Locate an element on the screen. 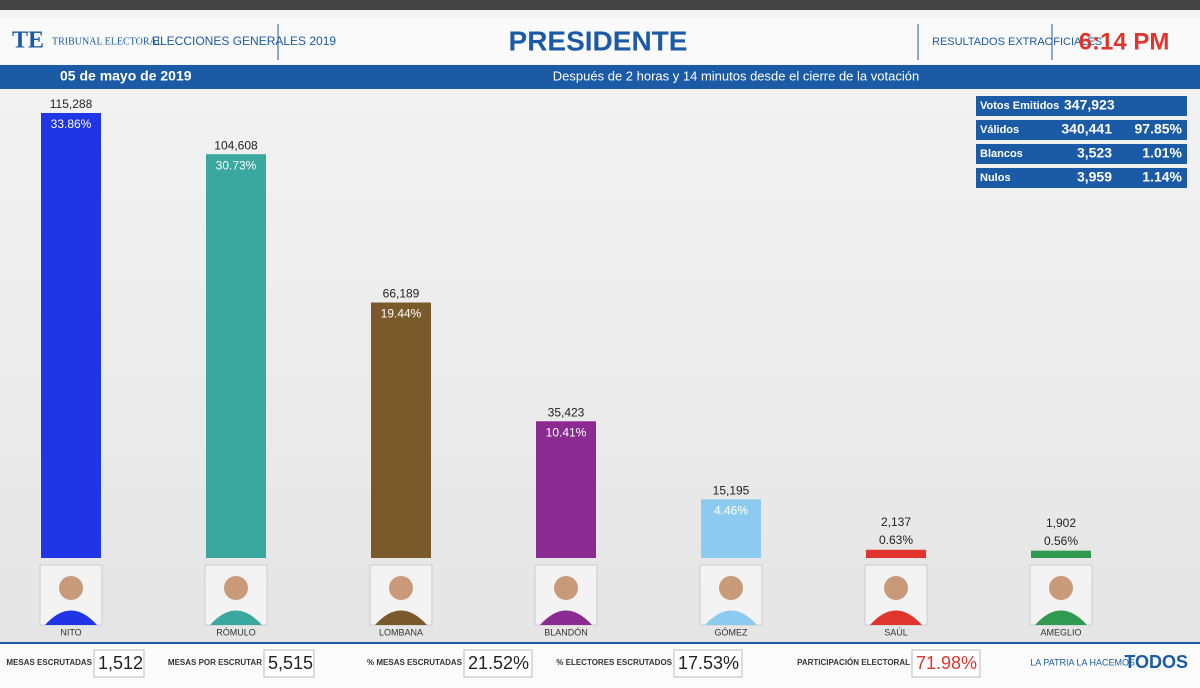 This screenshot has width=1200, height=688. summary-label: Nulos is located at coordinates (995, 178).